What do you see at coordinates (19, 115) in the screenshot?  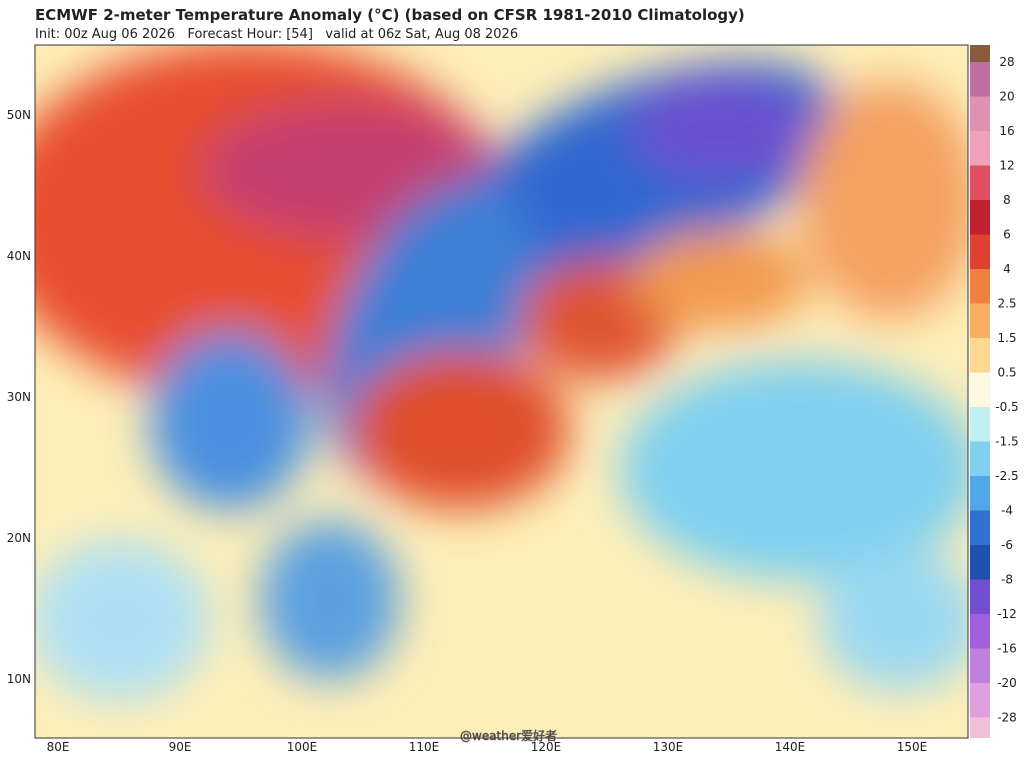 I see `lat-label: 50N` at bounding box center [19, 115].